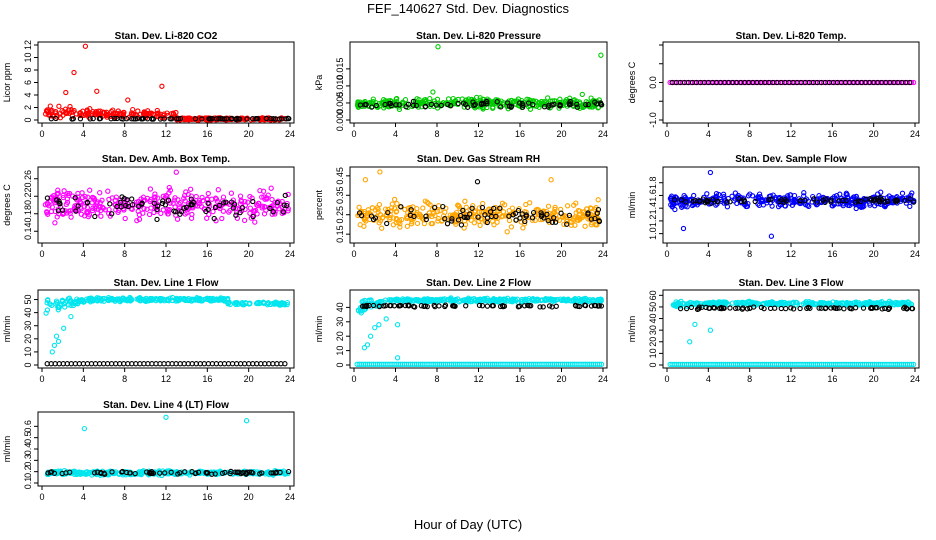 The height and width of the screenshot is (540, 936). Describe the element at coordinates (340, 69) in the screenshot. I see `y-tick-label: 0.015` at that location.